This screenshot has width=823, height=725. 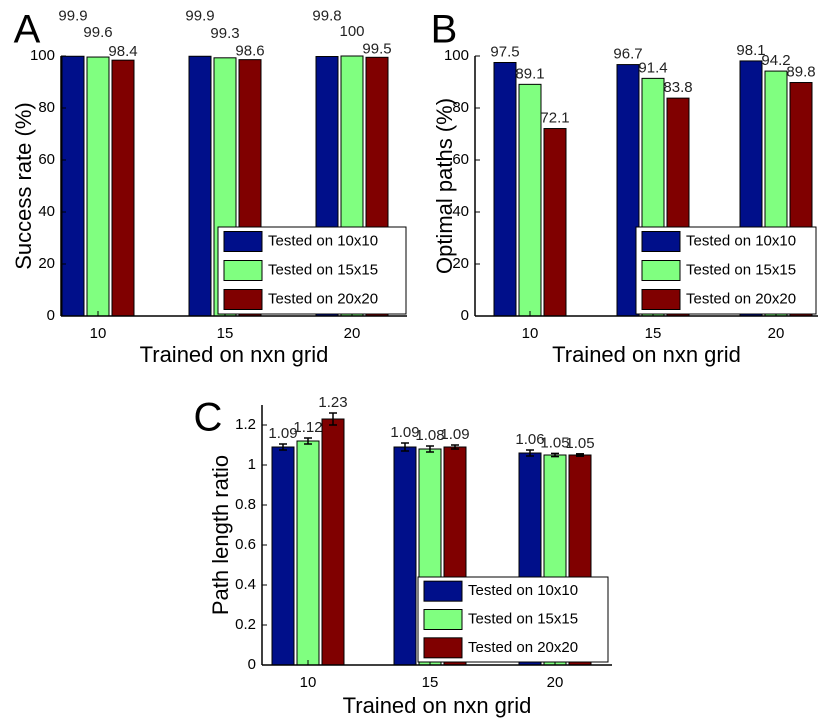 I want to click on data-label: 96.7, so click(x=627, y=54).